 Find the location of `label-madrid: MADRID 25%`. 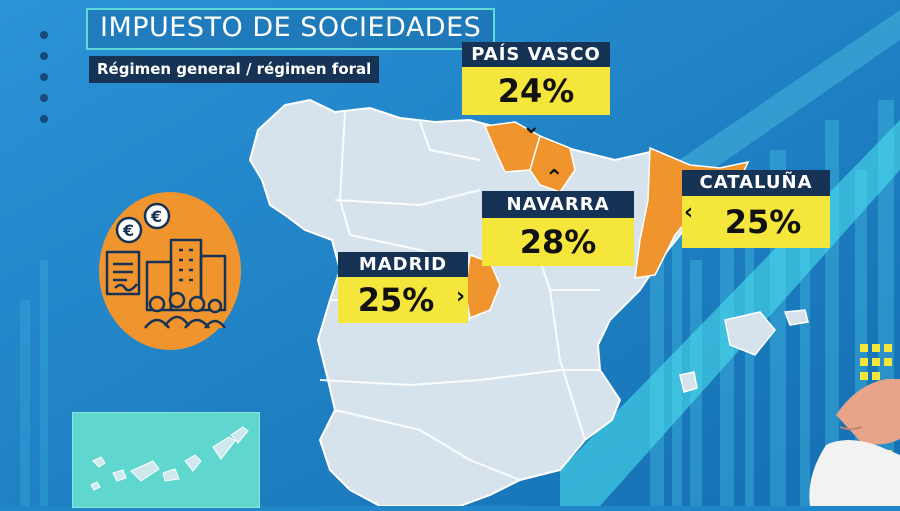

label-madrid: MADRID 25% is located at coordinates (403, 287).